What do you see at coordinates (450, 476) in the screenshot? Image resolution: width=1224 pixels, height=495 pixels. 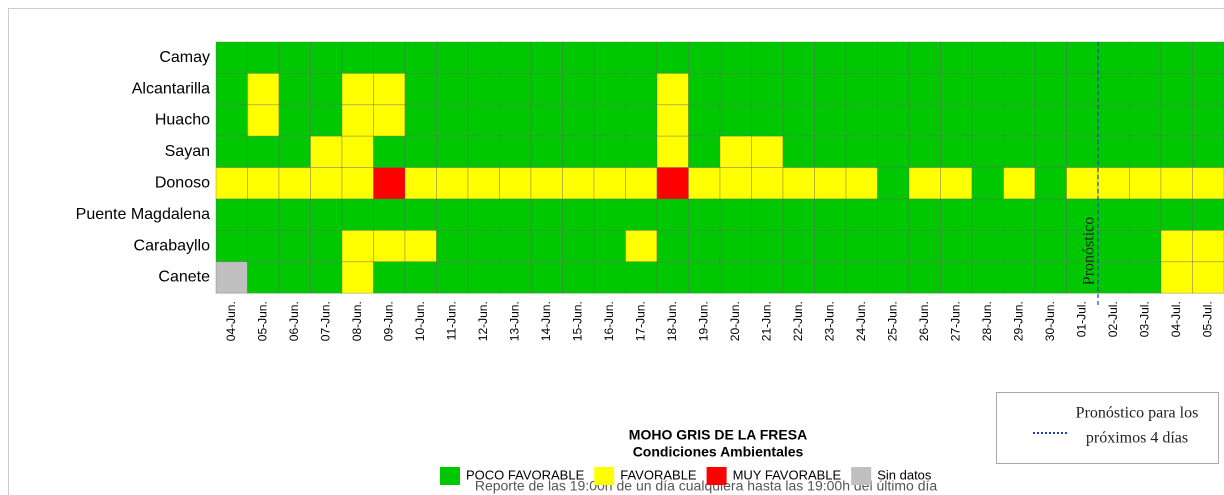 I see `legend-swatch` at bounding box center [450, 476].